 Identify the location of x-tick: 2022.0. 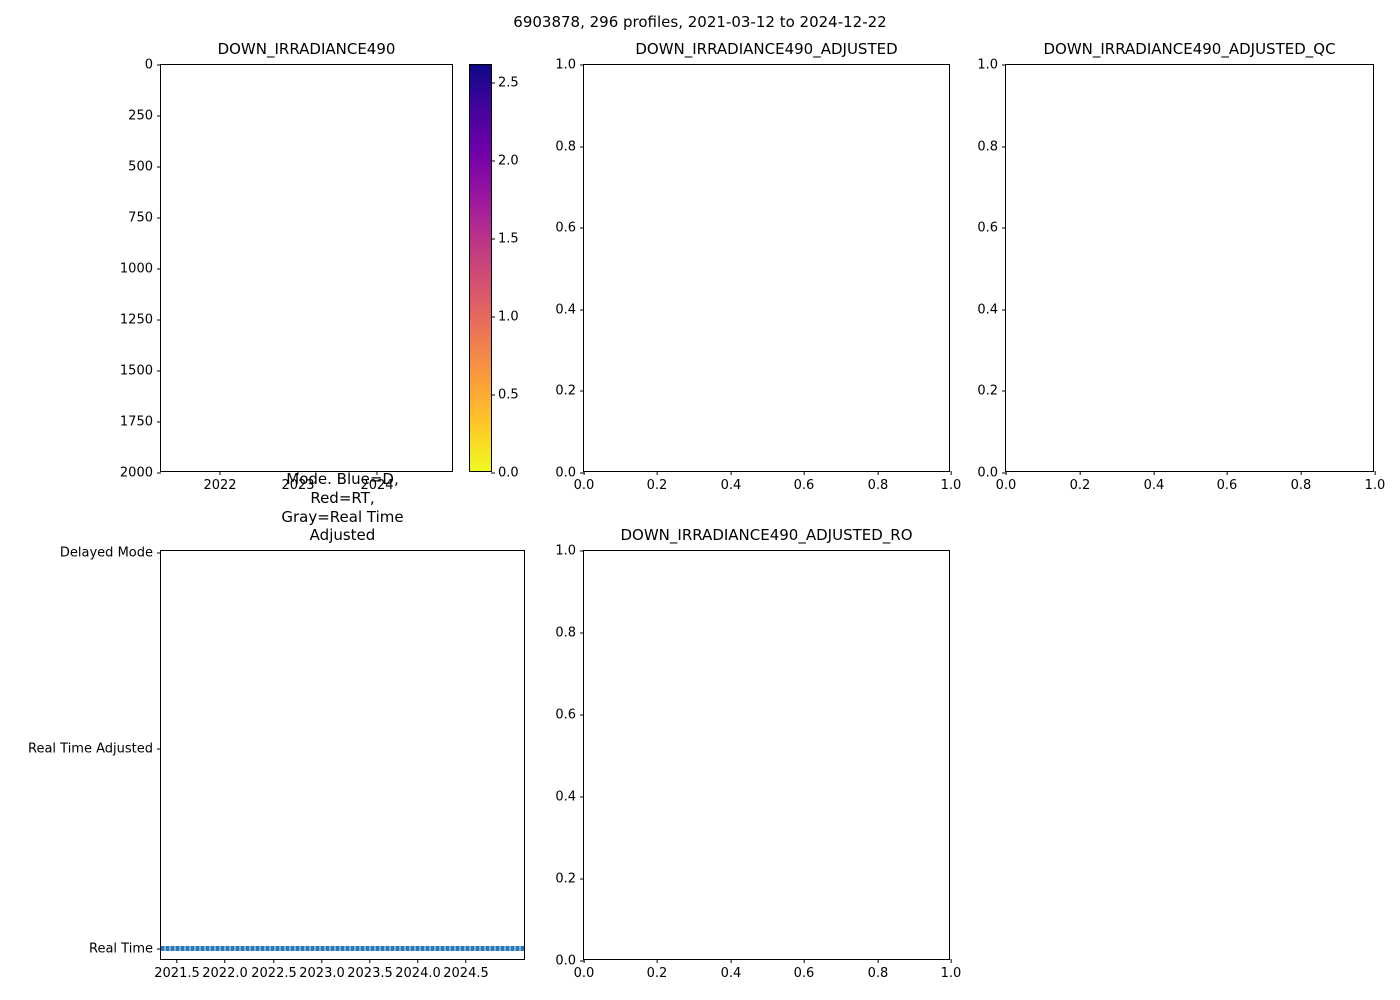
(225, 970).